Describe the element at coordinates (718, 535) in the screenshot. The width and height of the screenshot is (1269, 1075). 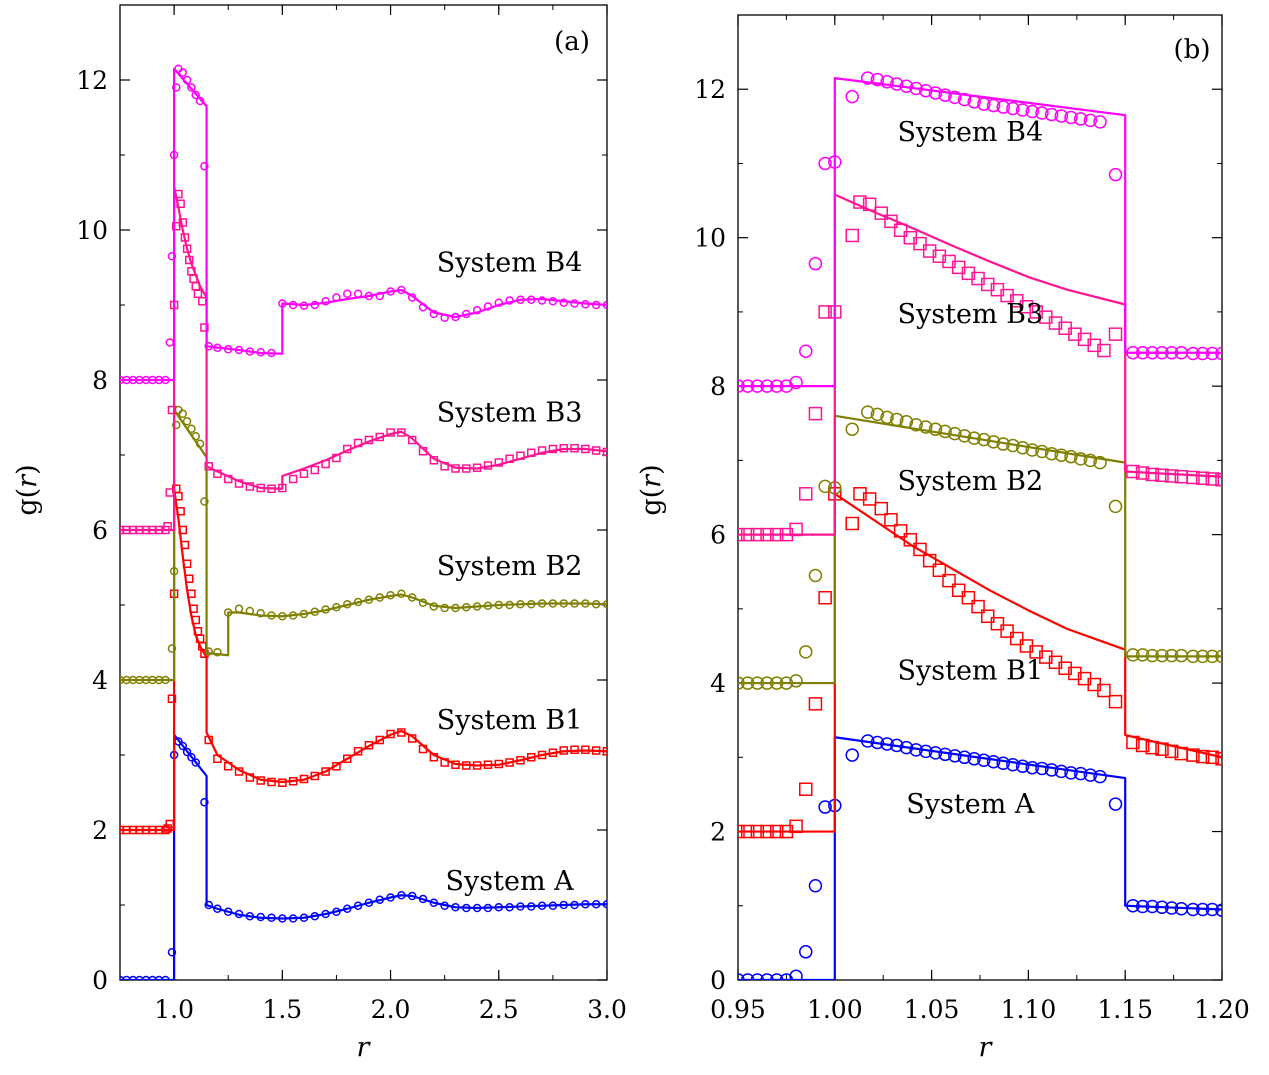
I see `y-tick-label: 6` at that location.